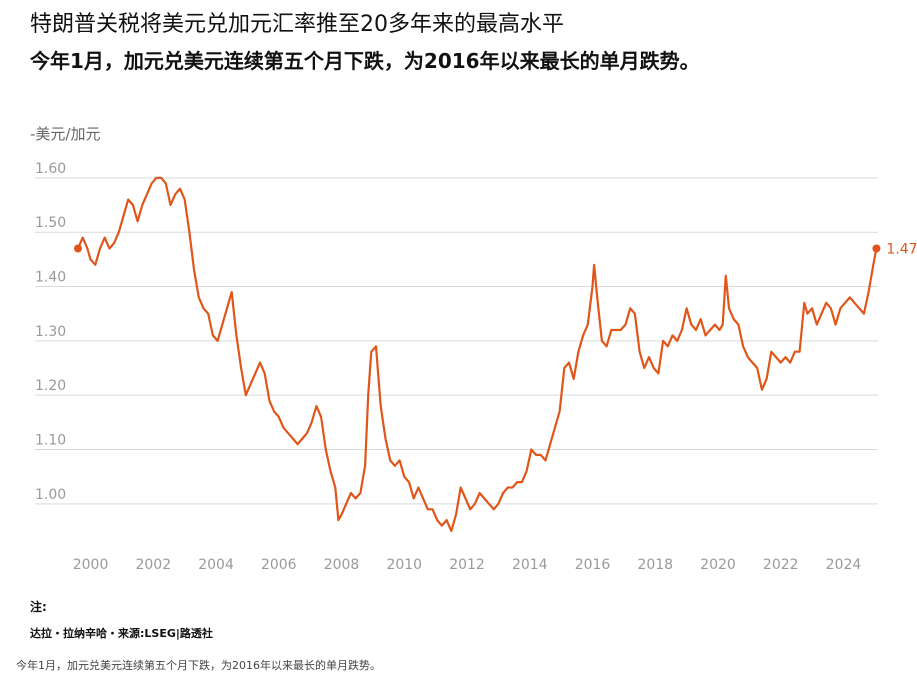 The width and height of the screenshot is (917, 677). What do you see at coordinates (297, 24) in the screenshot?
I see `chart-title: 特朗普关税将美元兑加元汇率推至20多年来的最高水平` at bounding box center [297, 24].